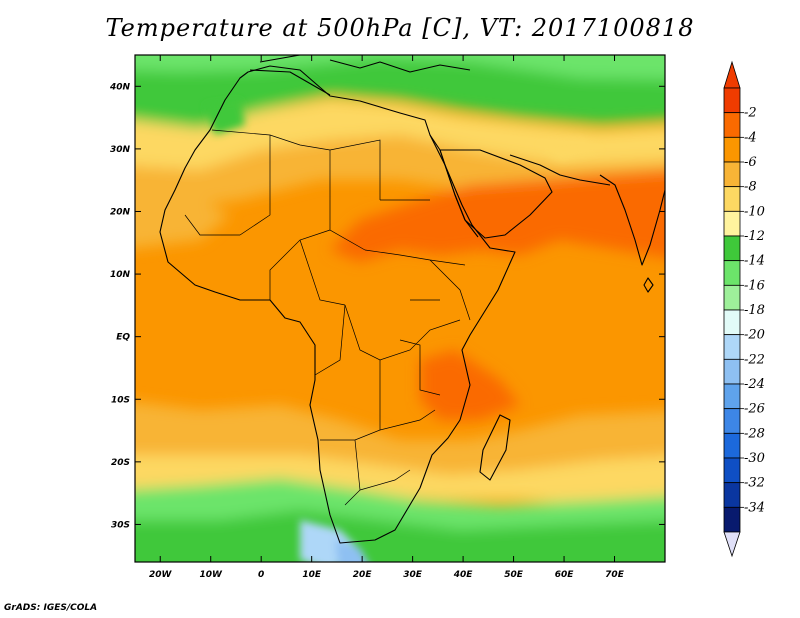  I want to click on credit-text: GrADS: IGES/COLA, so click(51, 608).